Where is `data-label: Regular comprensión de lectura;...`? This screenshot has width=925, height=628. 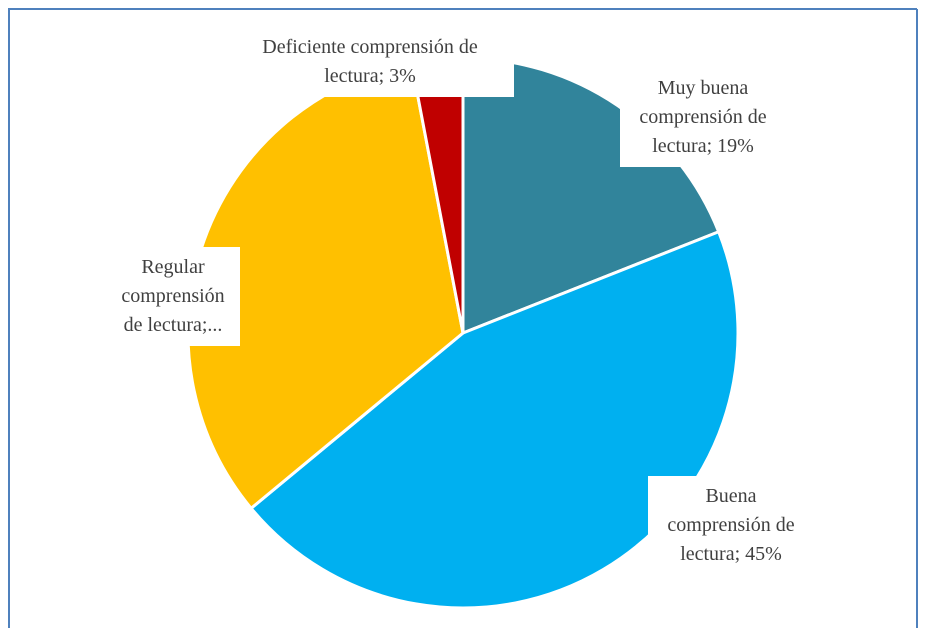
data-label: Regular comprensión de lectura;... is located at coordinates (173, 296).